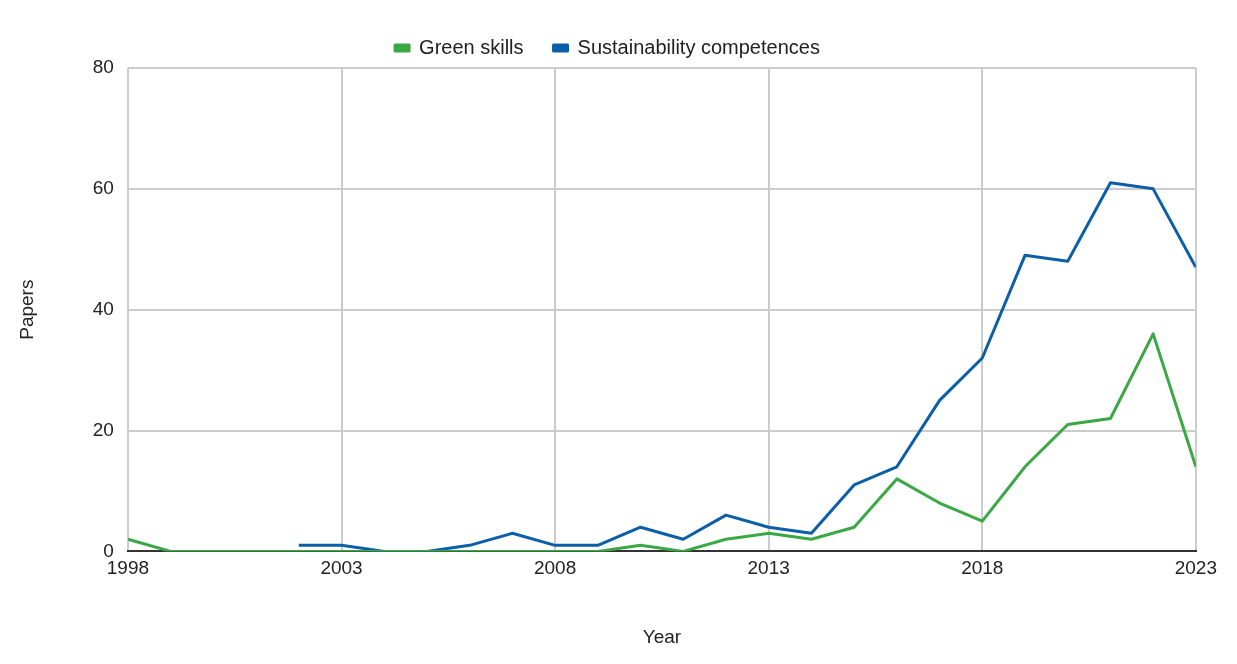 The image size is (1237, 664). Describe the element at coordinates (26, 309) in the screenshot. I see `y-axis-title: Papers` at that location.